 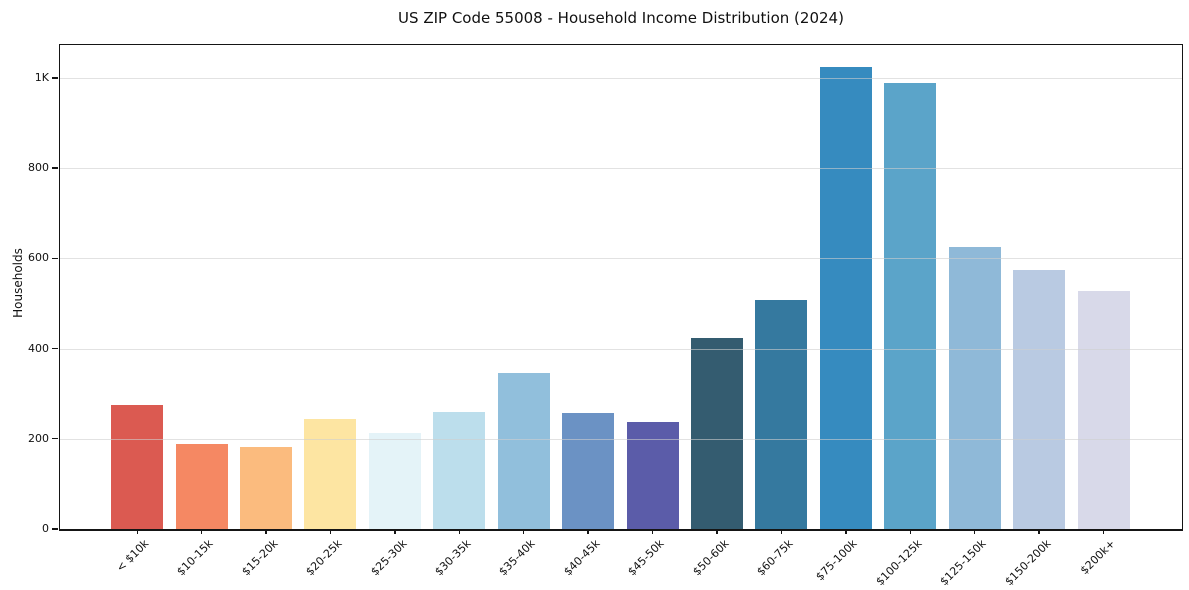 What do you see at coordinates (38, 438) in the screenshot?
I see `y-tick-label: 200` at bounding box center [38, 438].